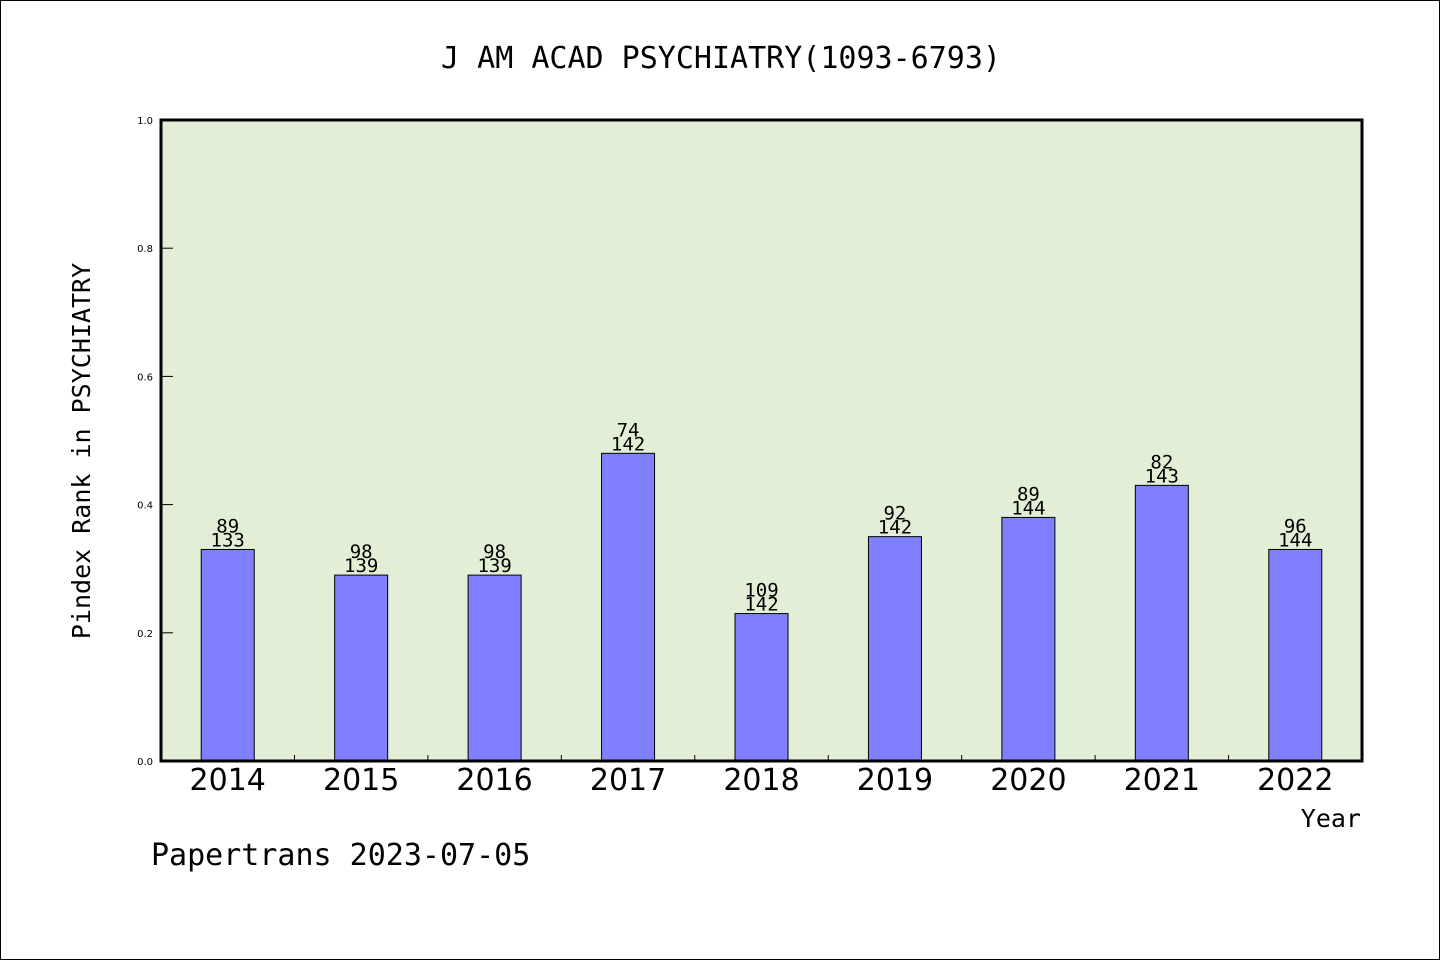 The height and width of the screenshot is (960, 1440). I want to click on bar-rank-label: 82, so click(1161, 462).